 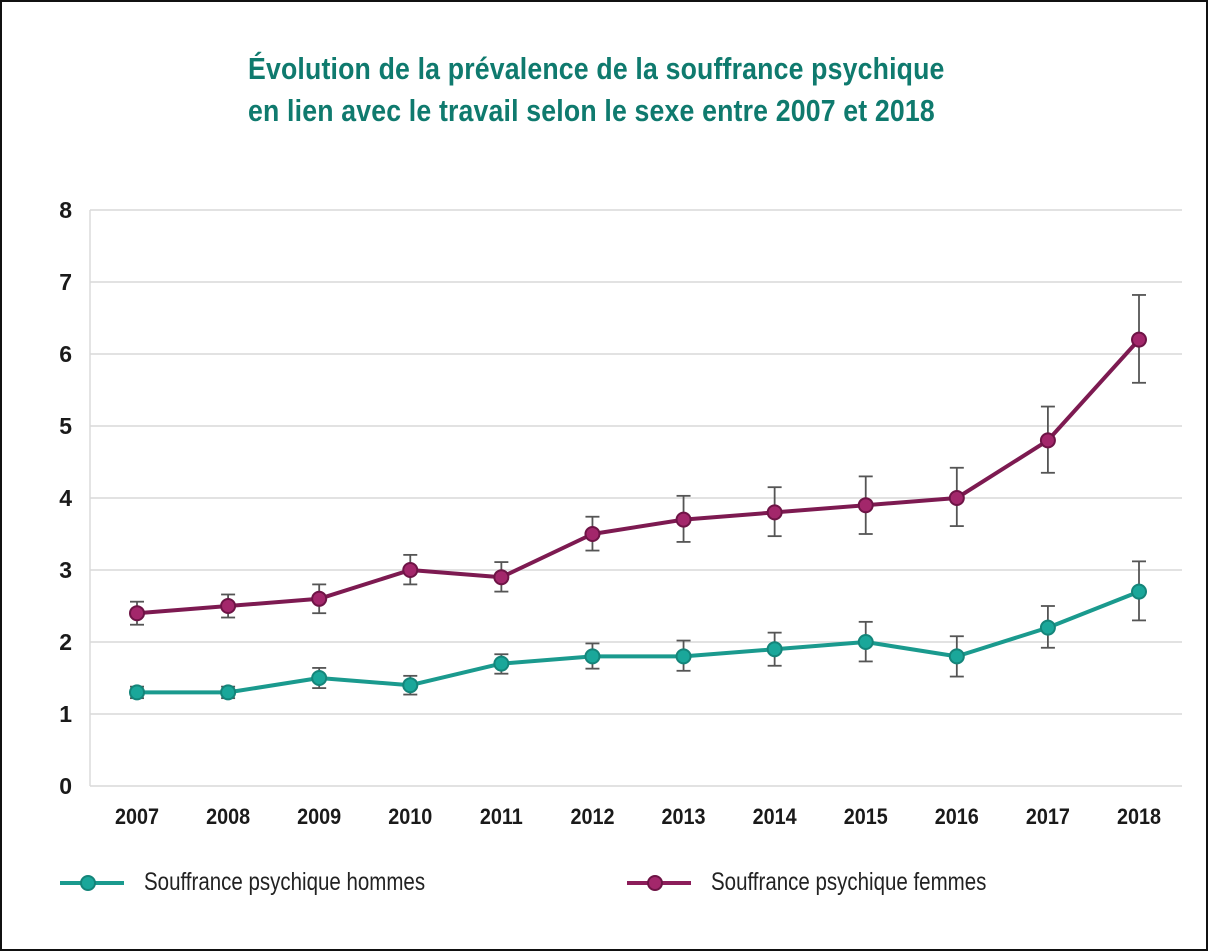 What do you see at coordinates (65, 786) in the screenshot?
I see `y-tick-label: 0` at bounding box center [65, 786].